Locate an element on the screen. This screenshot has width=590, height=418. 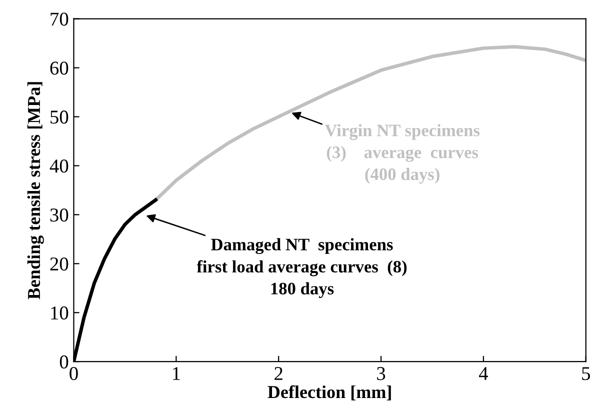
y-tick-label: 60 is located at coordinates (59, 68).